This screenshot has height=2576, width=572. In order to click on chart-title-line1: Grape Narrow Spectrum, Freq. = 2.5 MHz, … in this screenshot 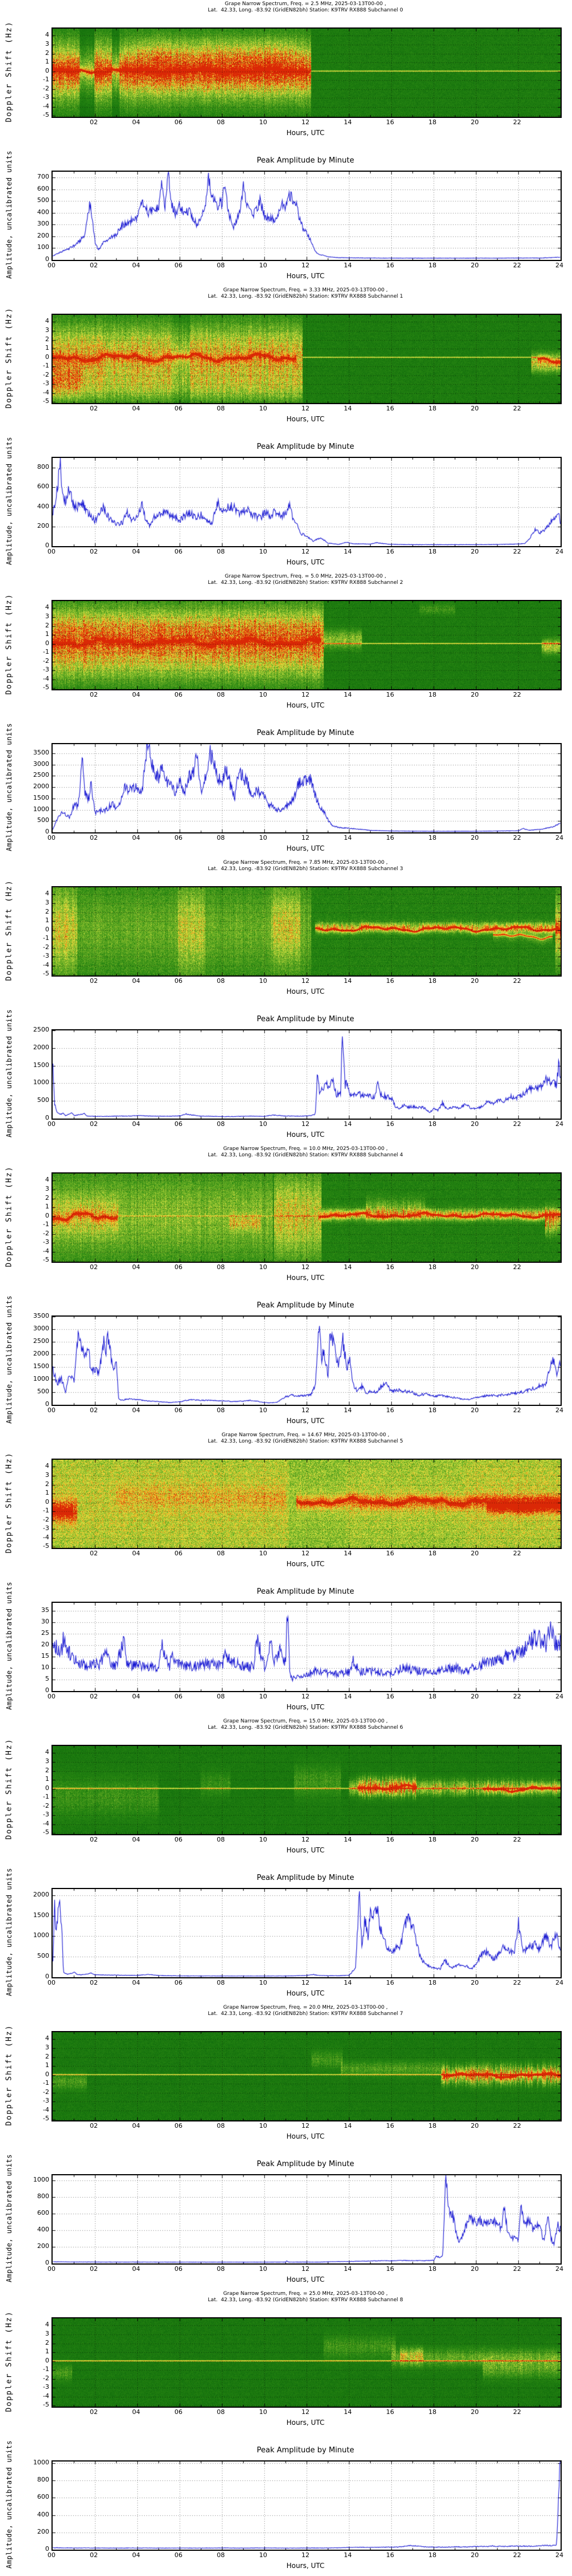, I will do `click(305, 4)`.